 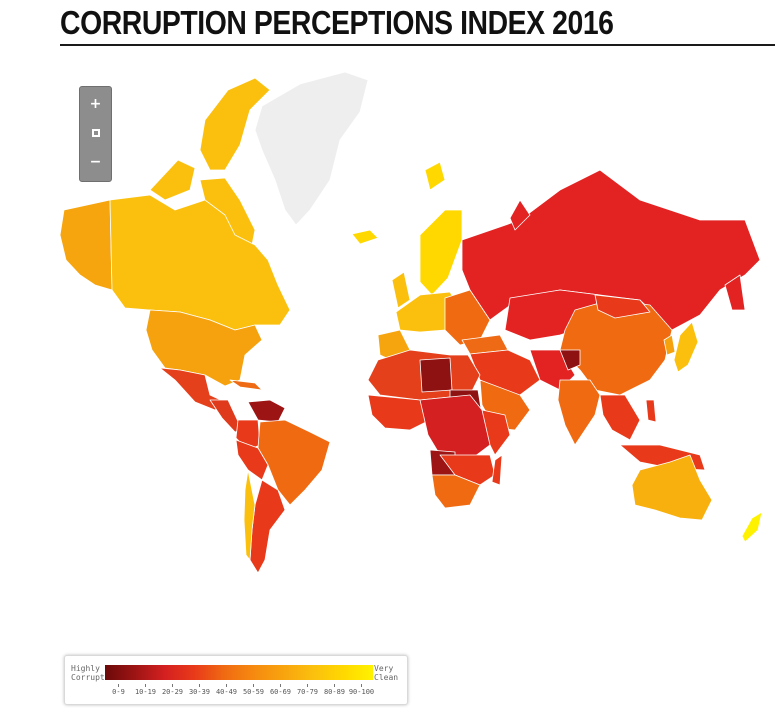 What do you see at coordinates (401, 290) in the screenshot?
I see `country-uk` at bounding box center [401, 290].